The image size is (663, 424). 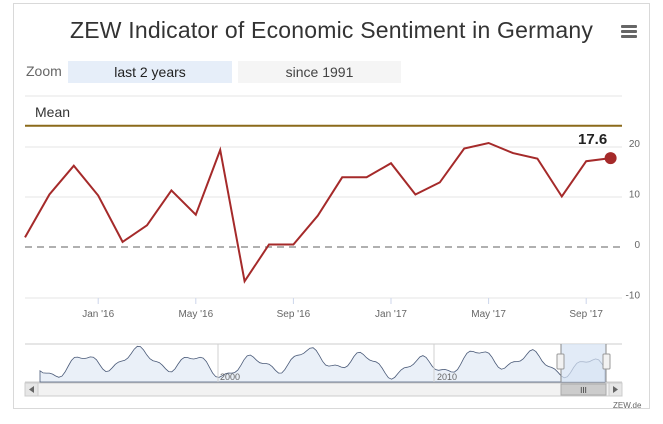 What do you see at coordinates (44, 71) in the screenshot?
I see `zoom-label: Zoom` at bounding box center [44, 71].